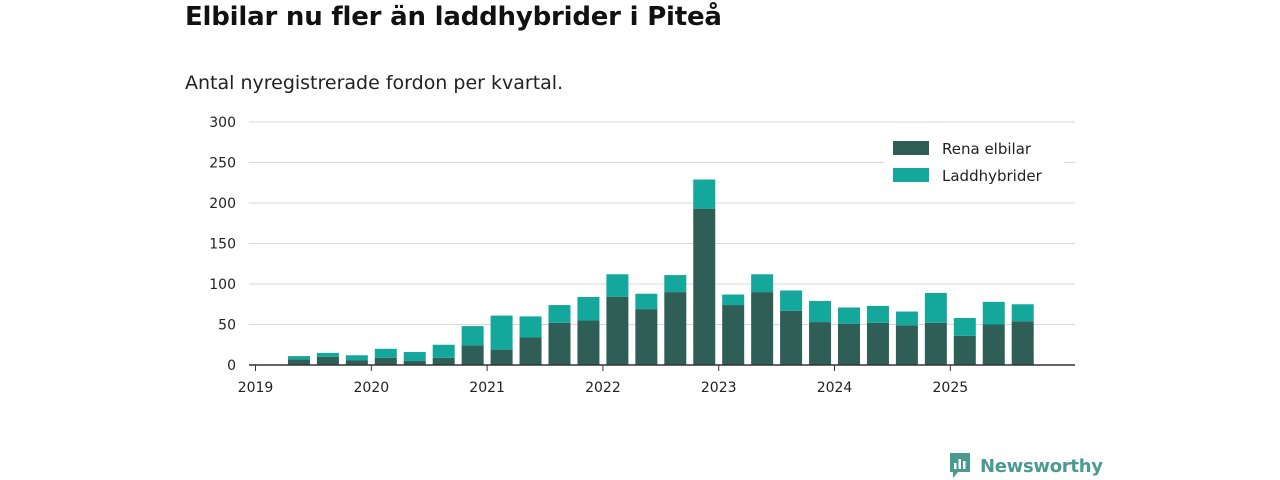  What do you see at coordinates (222, 123) in the screenshot?
I see `y-tick-label: 300` at bounding box center [222, 123].